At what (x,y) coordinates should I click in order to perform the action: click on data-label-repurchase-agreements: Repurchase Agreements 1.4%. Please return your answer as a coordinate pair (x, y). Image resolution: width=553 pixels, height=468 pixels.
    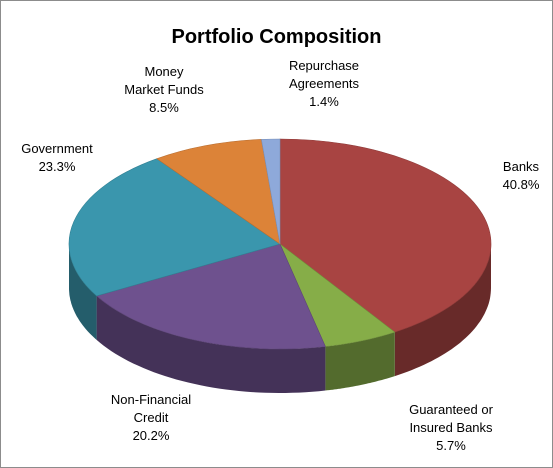
    Looking at the image, I should click on (324, 83).